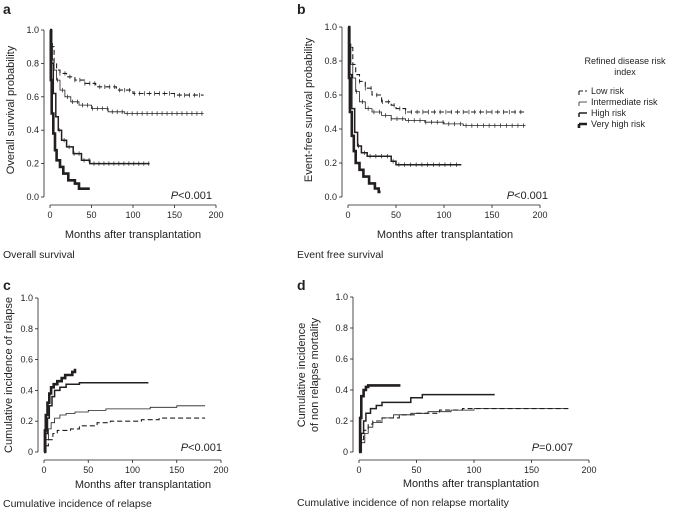 This screenshot has width=685, height=511. I want to click on panel-d-series, so click(463, 419).